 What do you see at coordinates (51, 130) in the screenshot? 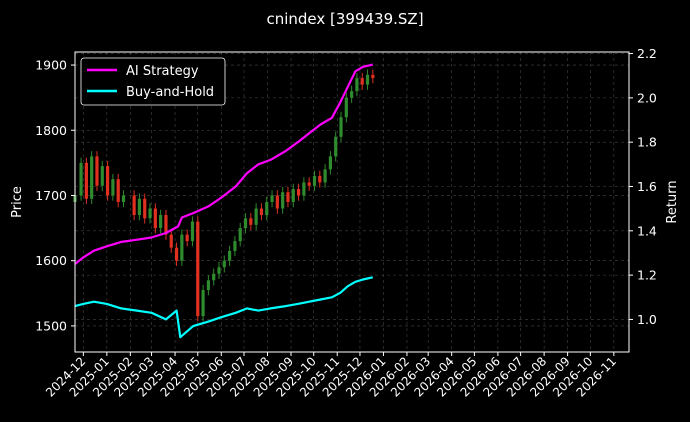
I see `y-tick-label: 1800` at bounding box center [51, 130].